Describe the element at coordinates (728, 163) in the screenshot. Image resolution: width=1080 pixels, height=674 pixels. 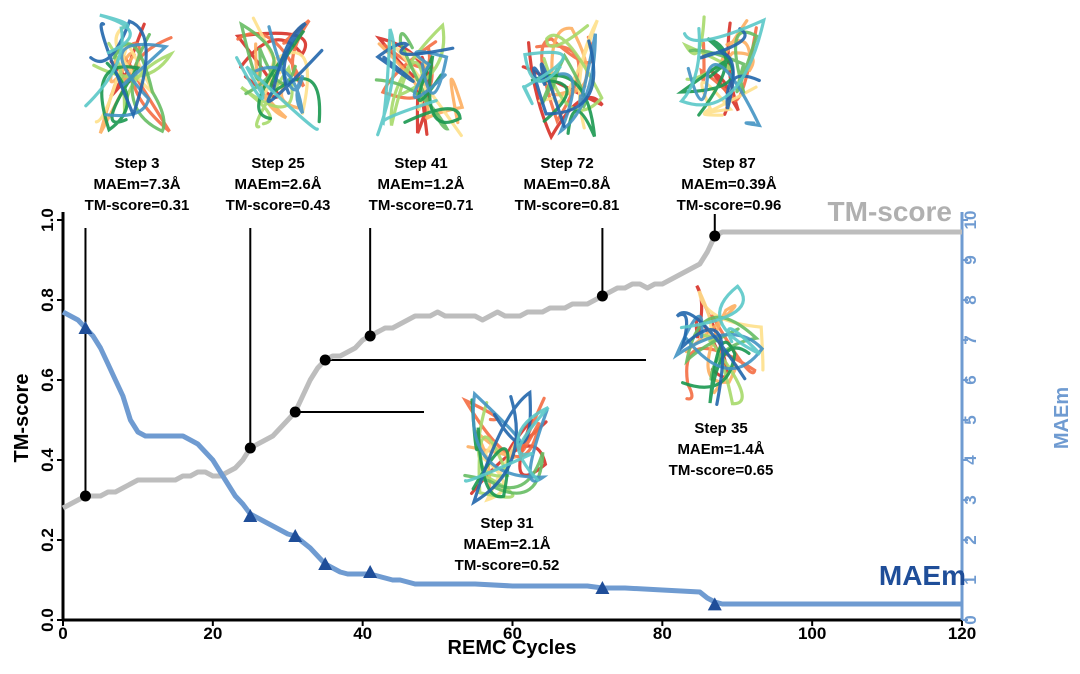
I see `snapshot-step: Step 87` at that location.